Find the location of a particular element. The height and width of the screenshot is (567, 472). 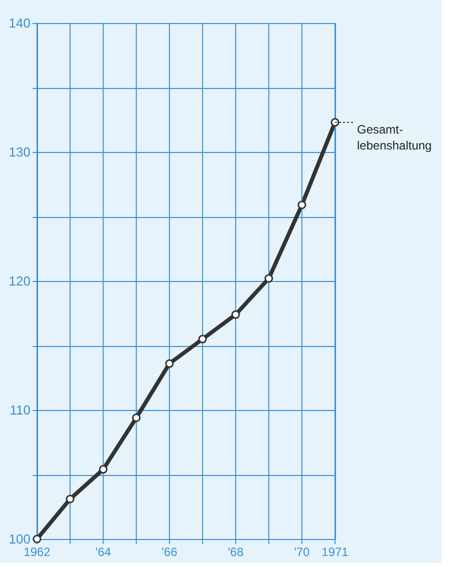

x-tick-label: 1962 is located at coordinates (37, 552).